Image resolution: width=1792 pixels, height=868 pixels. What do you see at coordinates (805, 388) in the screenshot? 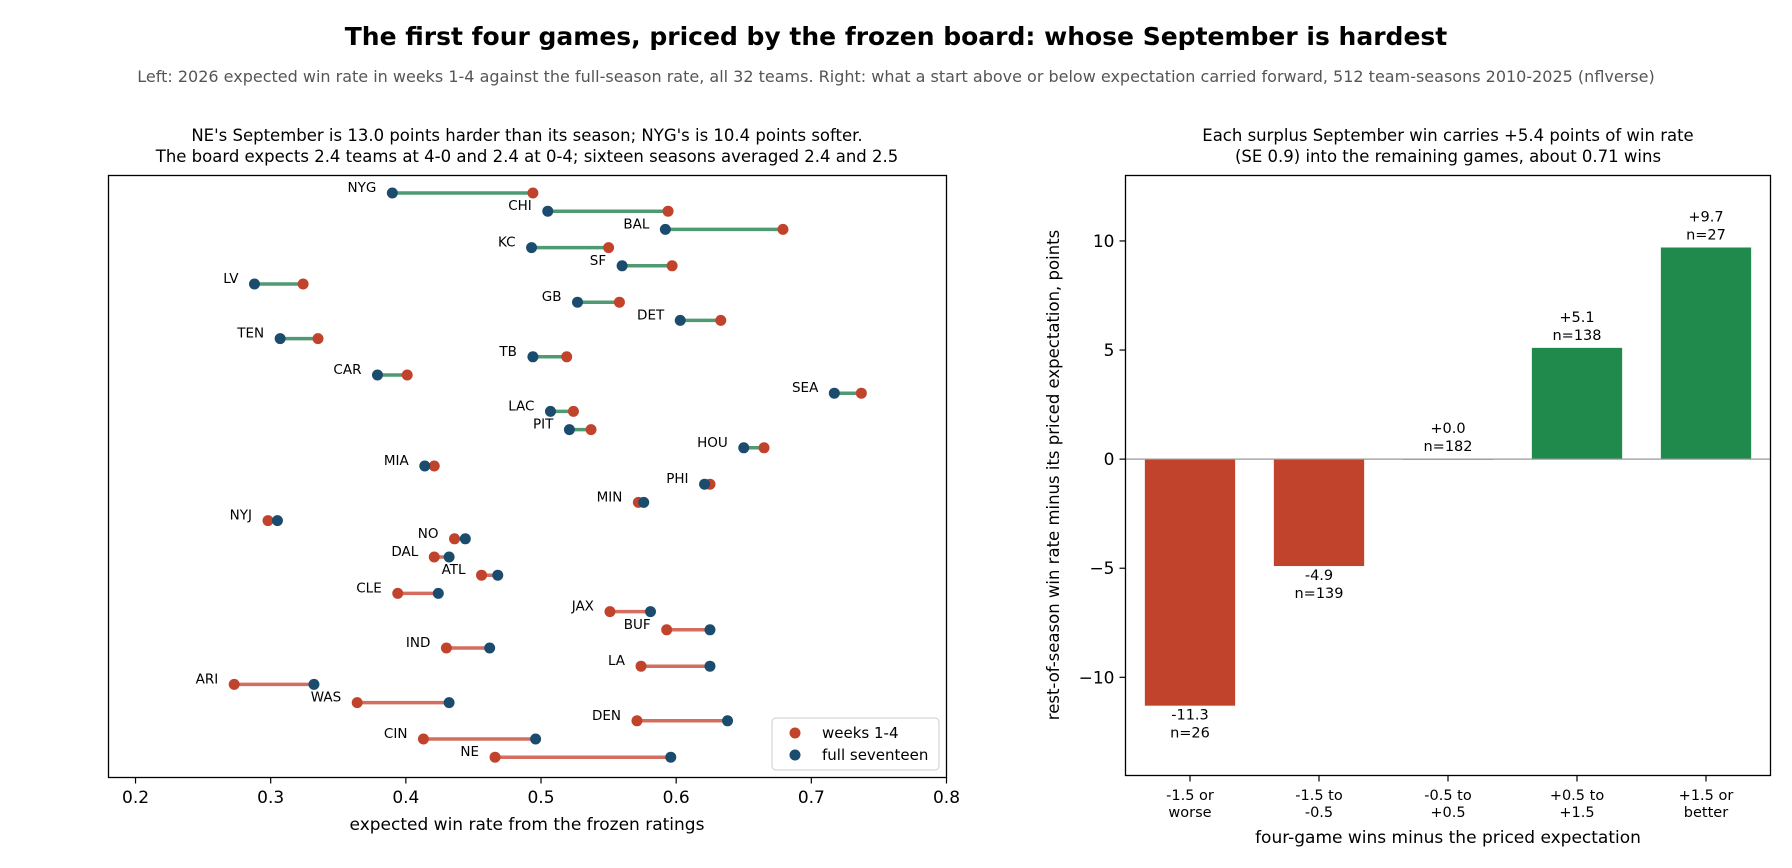
I see `team-label: SEA` at bounding box center [805, 388].